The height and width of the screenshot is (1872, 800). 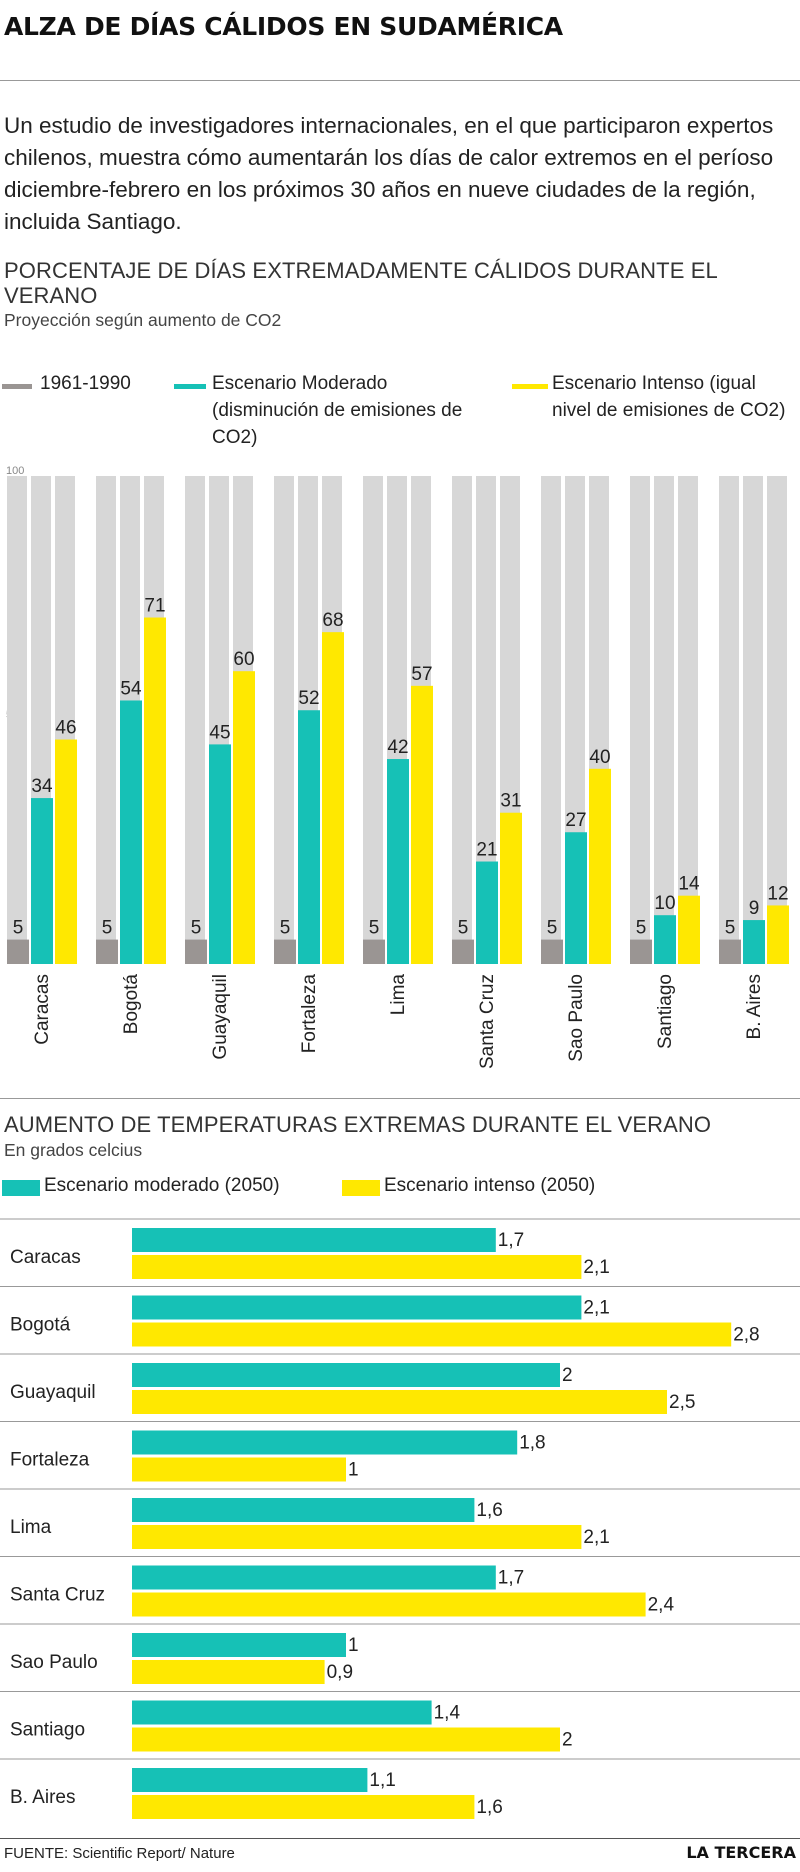 What do you see at coordinates (131, 688) in the screenshot?
I see `bar-value-label: 54` at bounding box center [131, 688].